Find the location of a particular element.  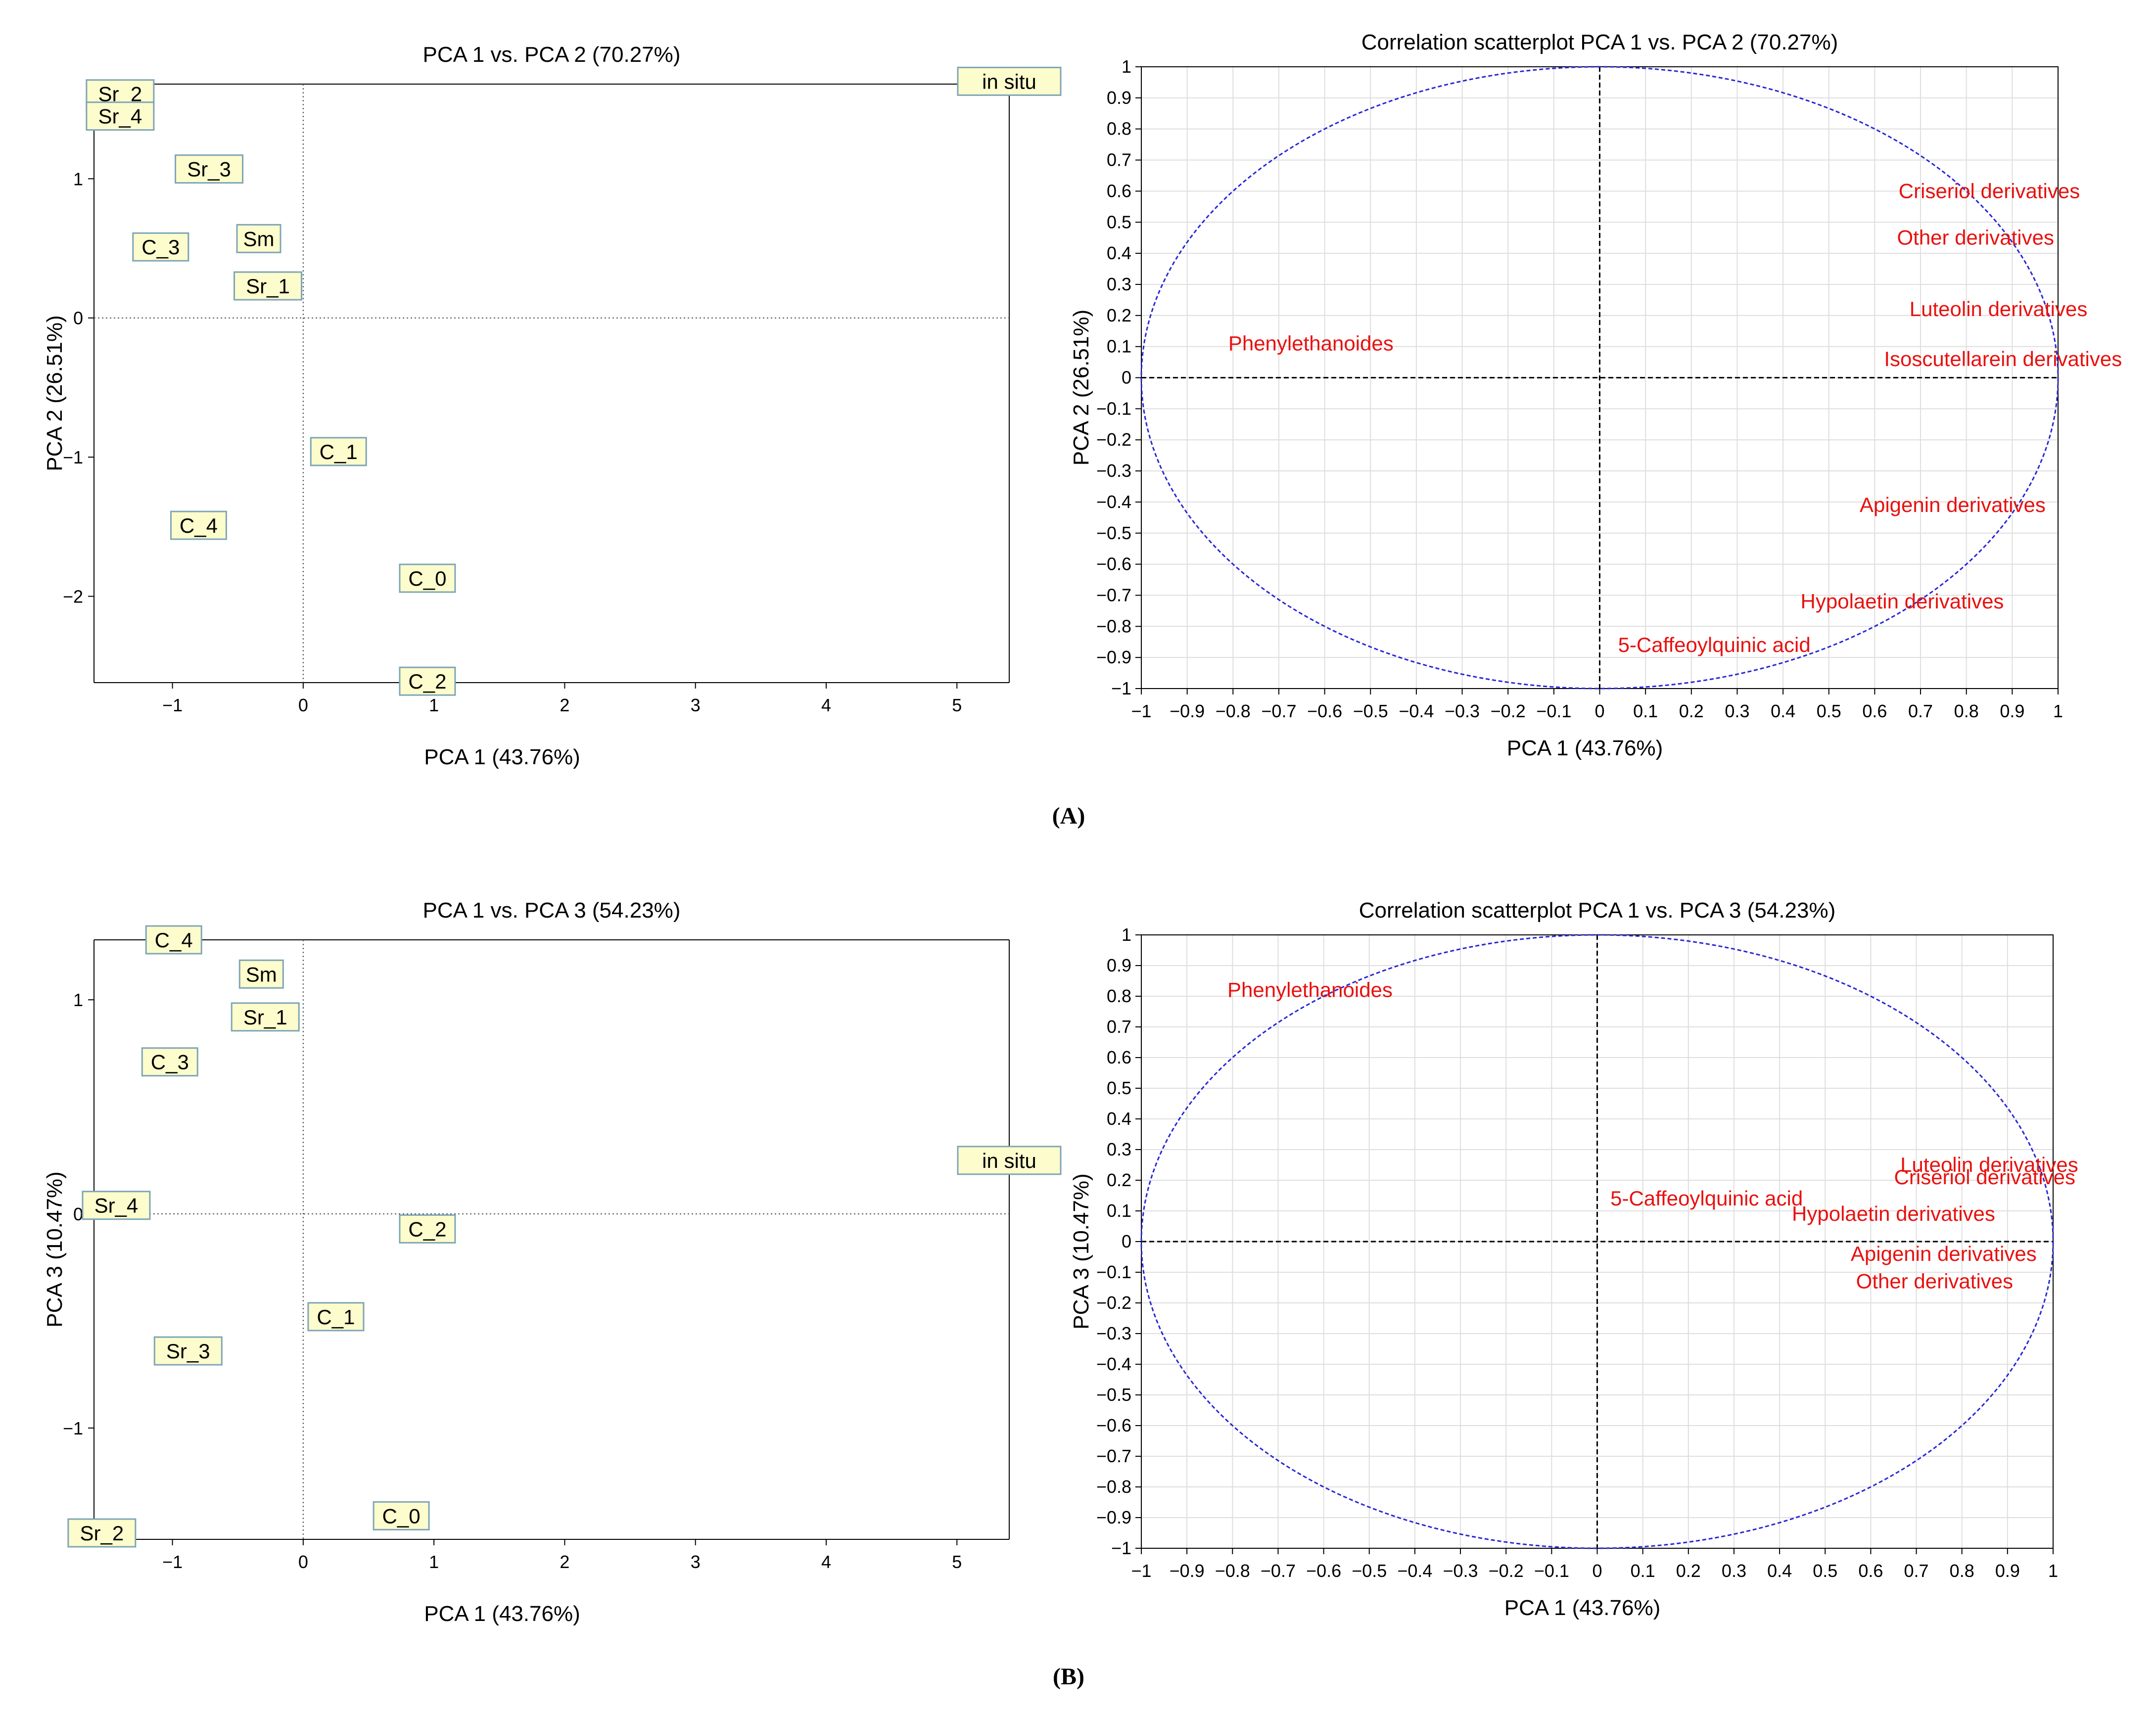

sample-point: C_0 is located at coordinates (401, 1515).